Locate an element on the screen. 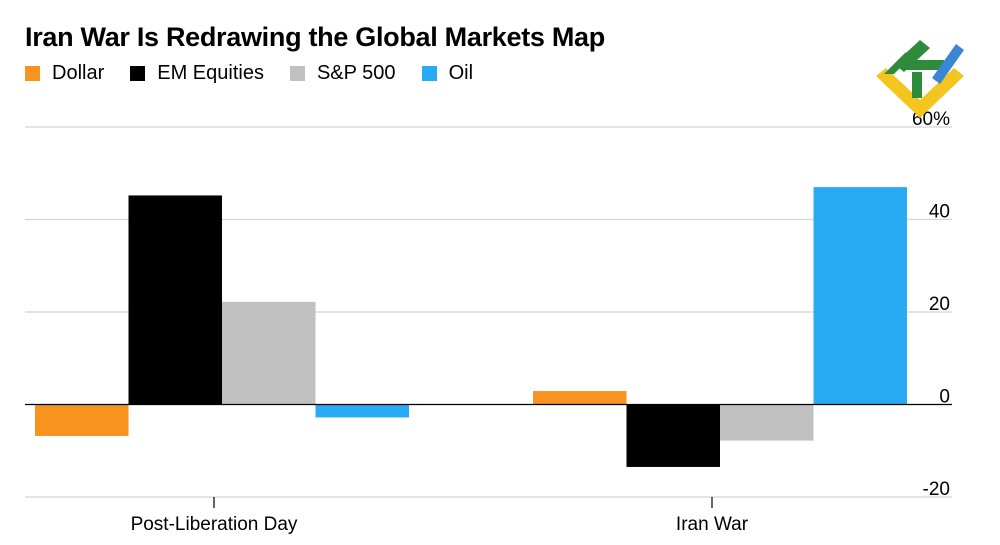 The width and height of the screenshot is (1000, 545). legend-item-dollar: Dollar is located at coordinates (64, 73).